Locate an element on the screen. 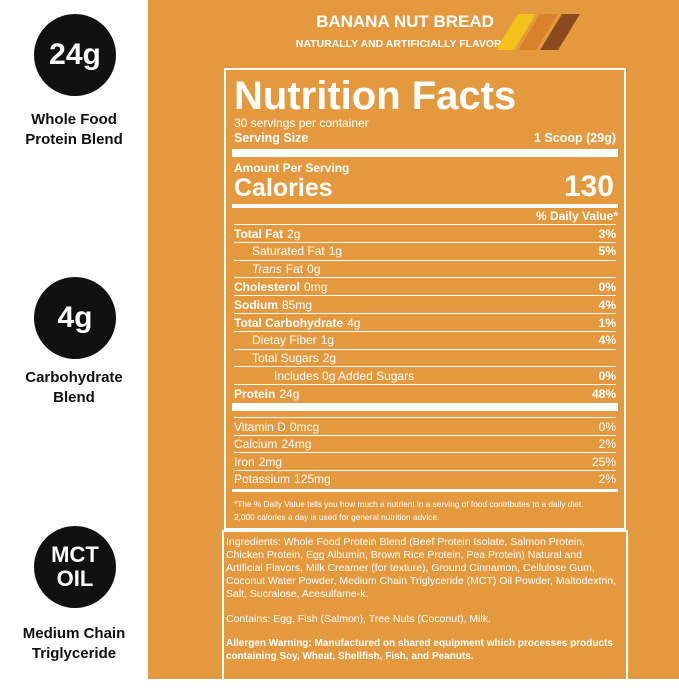 This screenshot has height=692, width=679. nutrient-name: Fat is located at coordinates (294, 269).